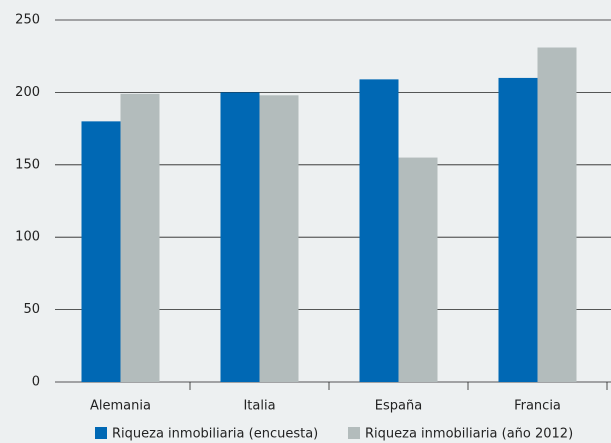  What do you see at coordinates (120, 406) in the screenshot?
I see `x-tick-label: Alemania` at bounding box center [120, 406].